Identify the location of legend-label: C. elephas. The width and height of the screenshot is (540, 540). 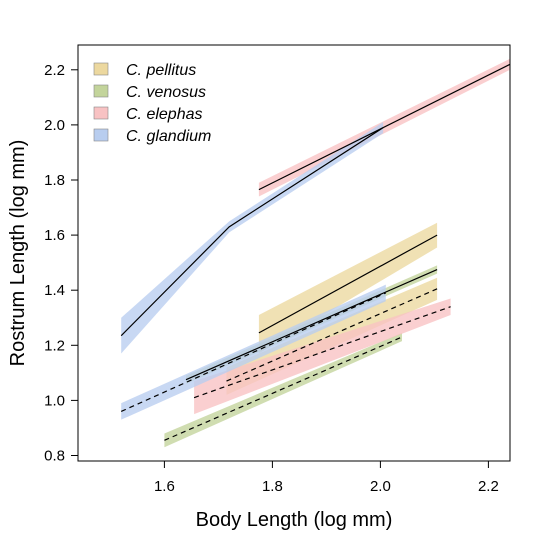
(164, 114).